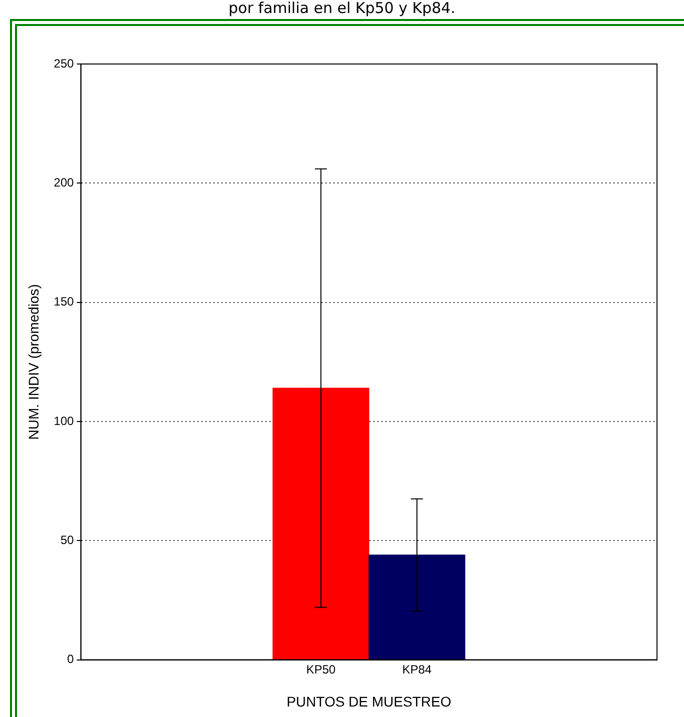 Image resolution: width=684 pixels, height=717 pixels. What do you see at coordinates (64, 301) in the screenshot?
I see `y-tick-label: 150` at bounding box center [64, 301].